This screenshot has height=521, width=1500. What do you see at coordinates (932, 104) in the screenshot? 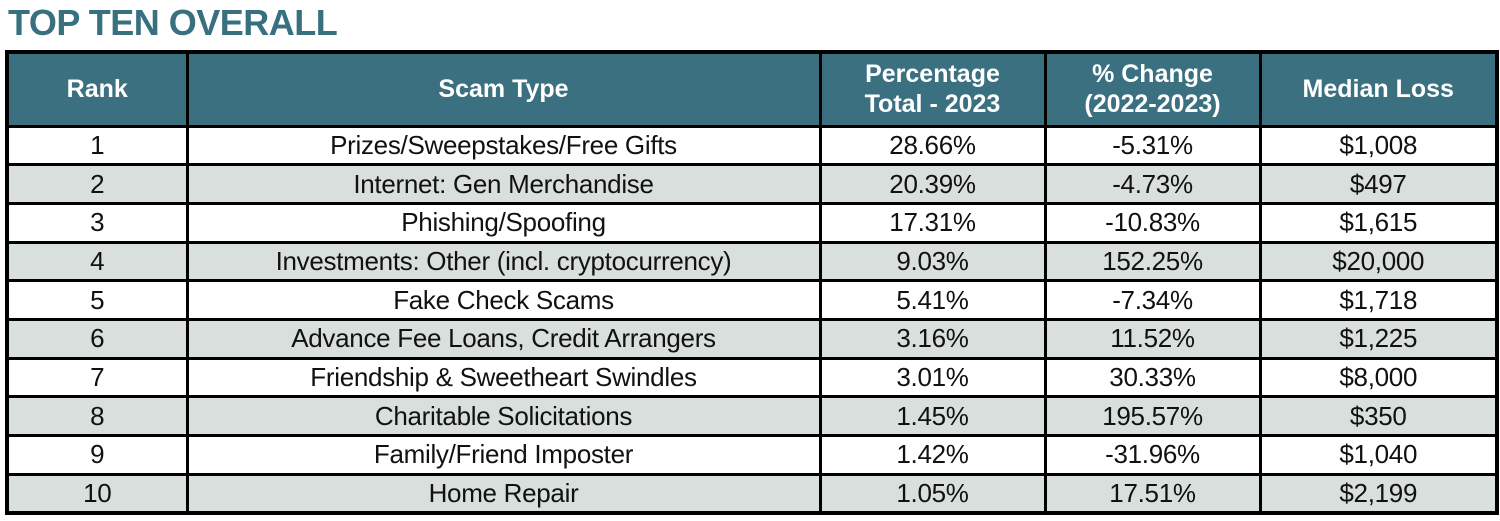
I see `column-header-percentage-line2: Total - 2023` at bounding box center [932, 104].